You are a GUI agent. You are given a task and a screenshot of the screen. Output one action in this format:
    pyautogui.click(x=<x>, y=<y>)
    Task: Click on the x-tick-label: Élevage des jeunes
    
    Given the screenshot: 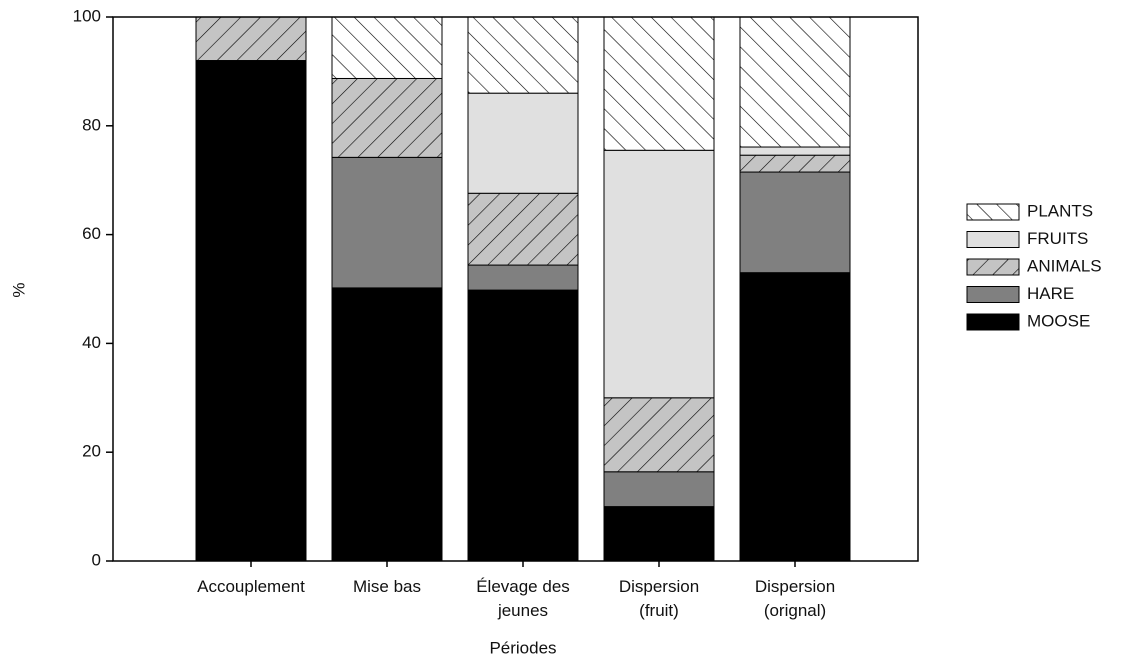 What is the action you would take?
    pyautogui.click(x=523, y=598)
    